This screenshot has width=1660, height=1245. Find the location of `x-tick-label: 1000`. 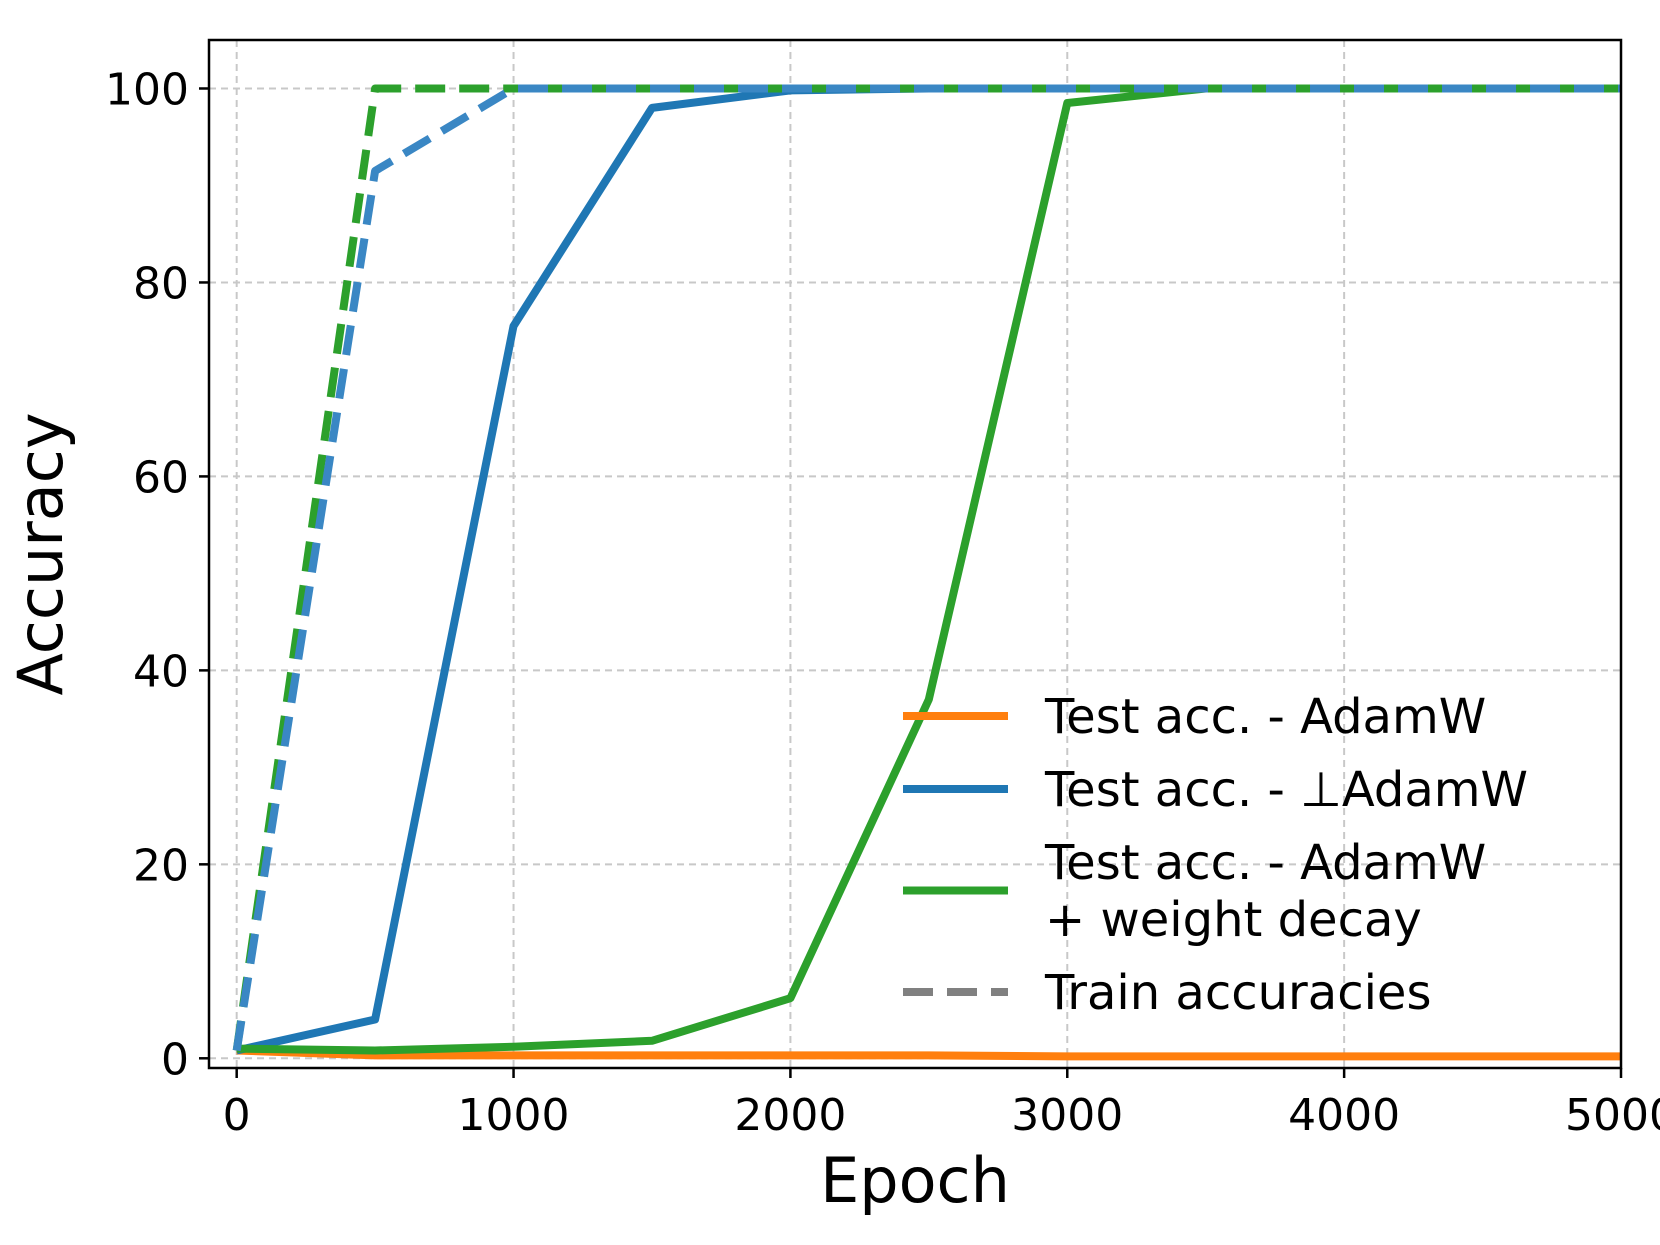

x-tick-label: 1000 is located at coordinates (514, 1115).